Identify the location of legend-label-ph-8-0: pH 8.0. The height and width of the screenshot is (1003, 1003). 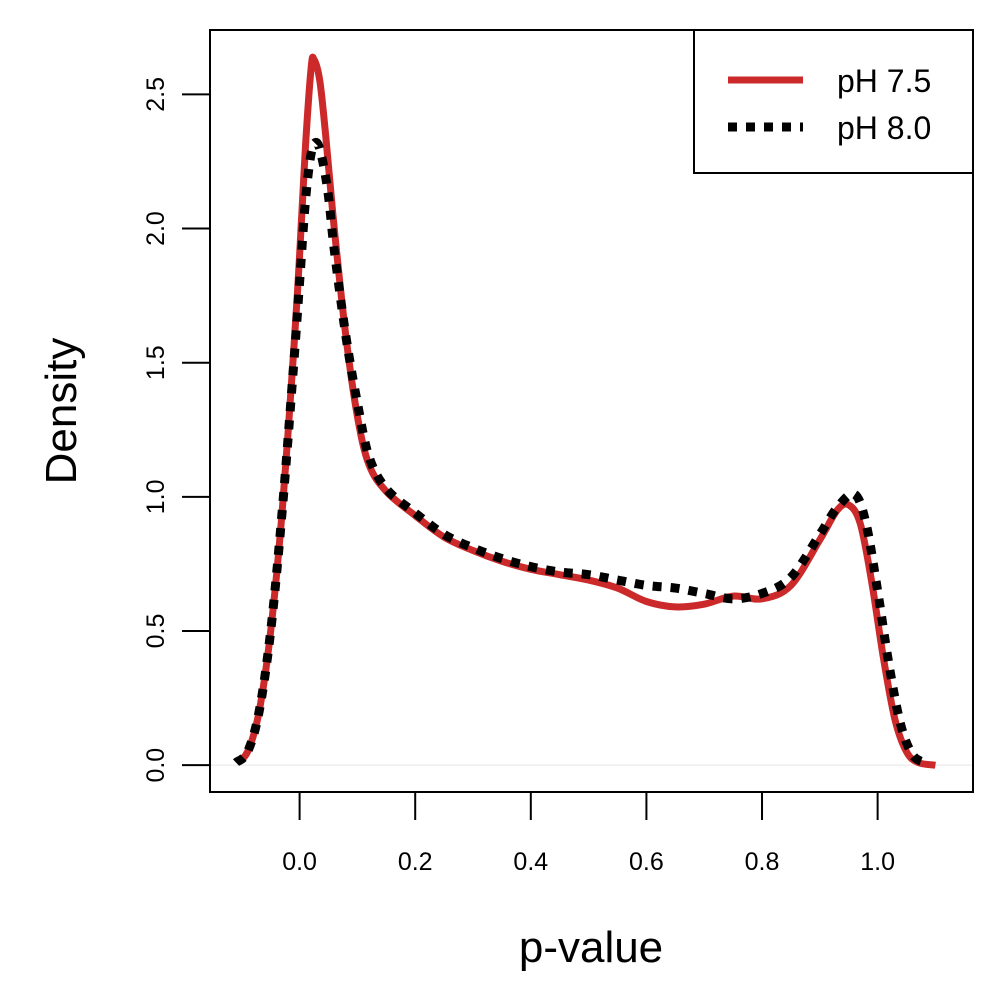
(884, 128).